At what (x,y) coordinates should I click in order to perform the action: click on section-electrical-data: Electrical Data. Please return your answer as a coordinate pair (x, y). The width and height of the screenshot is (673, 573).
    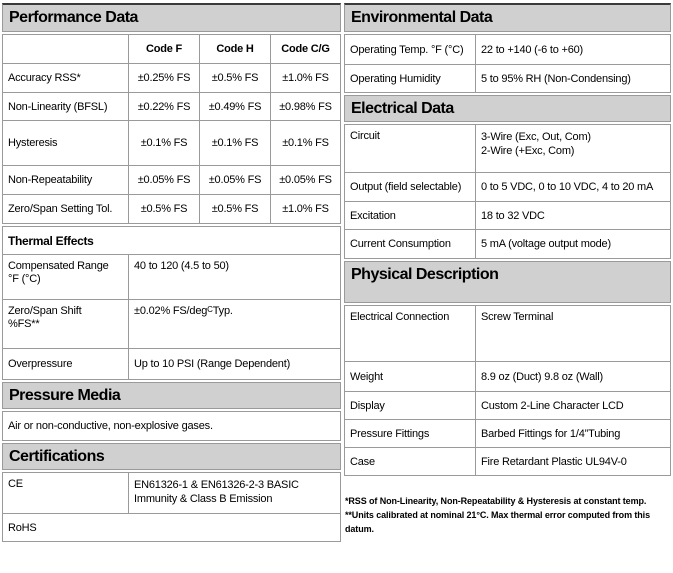
    Looking at the image, I should click on (507, 108).